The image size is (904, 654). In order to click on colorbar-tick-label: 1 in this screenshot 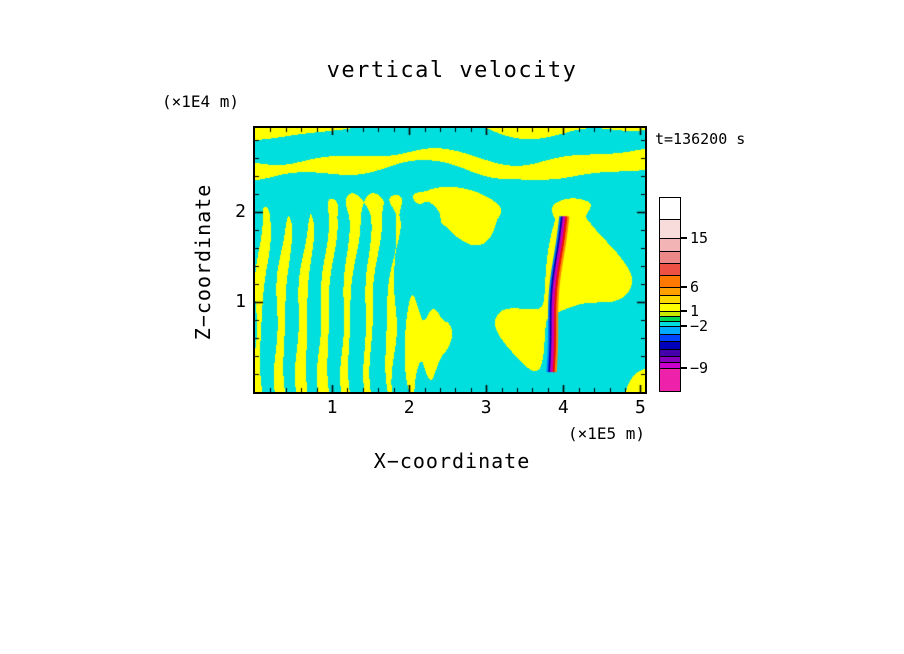, I will do `click(695, 311)`.